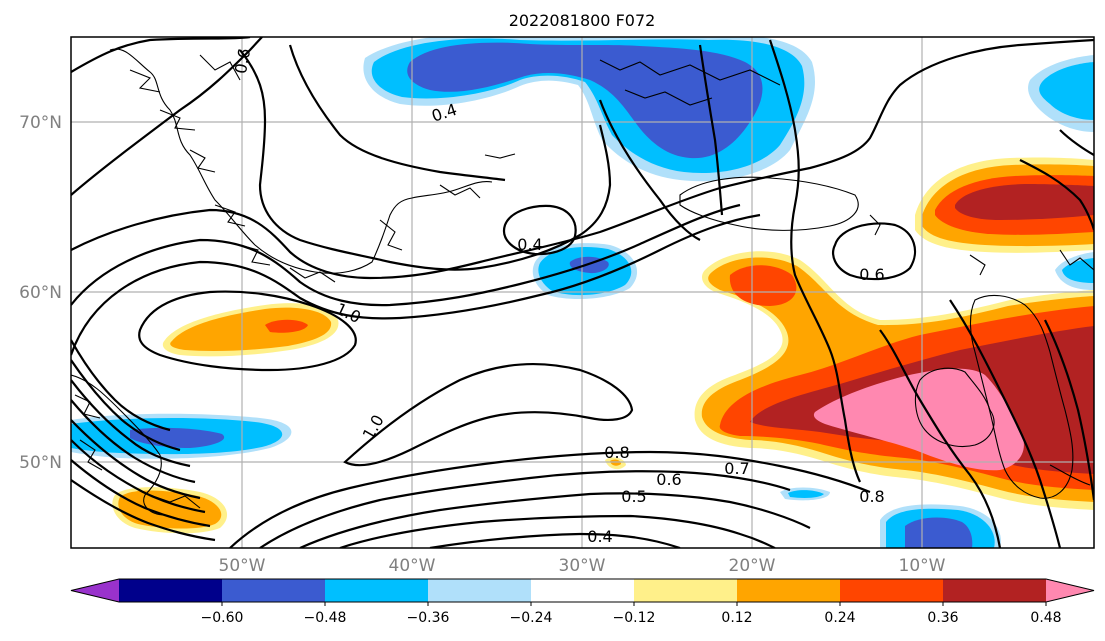 The width and height of the screenshot is (1105, 641). I want to click on lon-label: 30°W, so click(582, 566).